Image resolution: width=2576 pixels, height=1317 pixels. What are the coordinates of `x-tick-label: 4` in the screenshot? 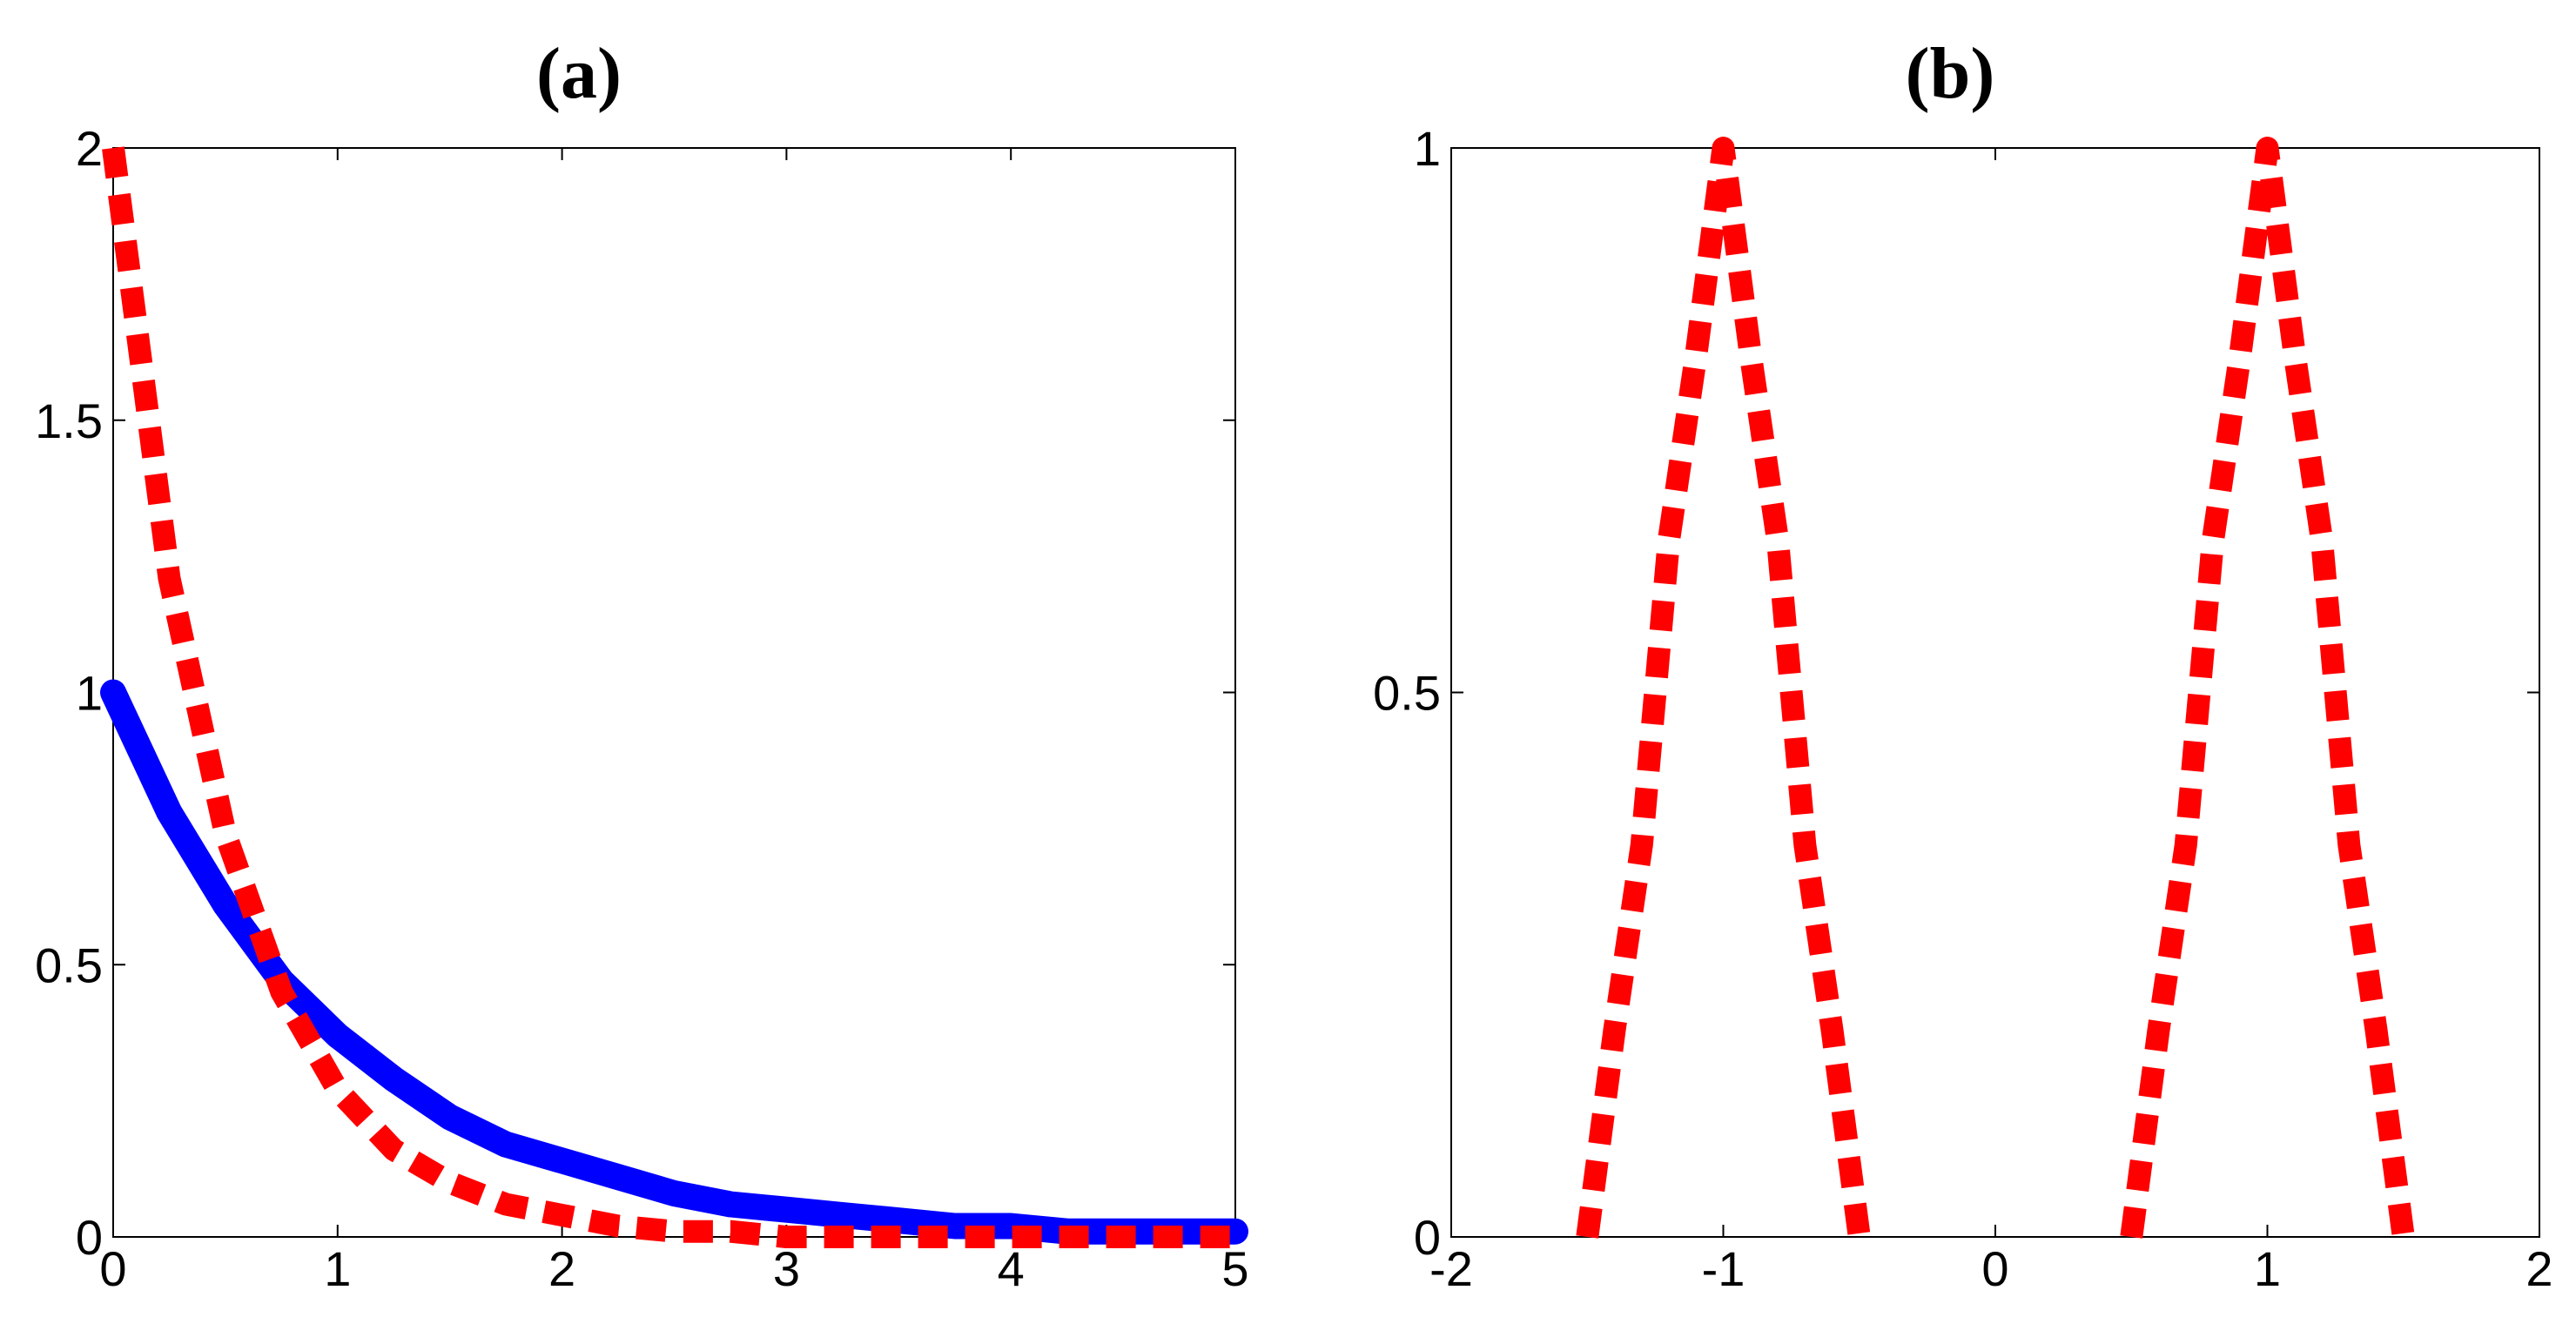 It's located at (1011, 1268).